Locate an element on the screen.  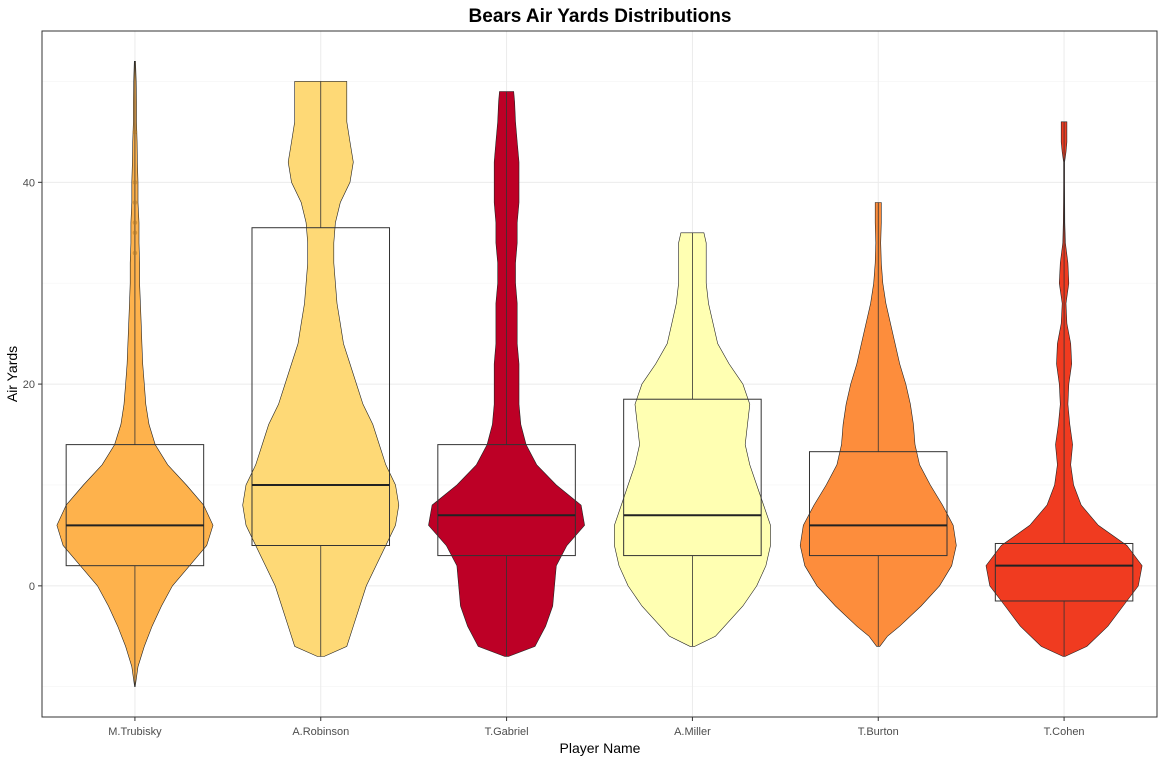
y-axis: 0 20 40 is located at coordinates (32, 385).